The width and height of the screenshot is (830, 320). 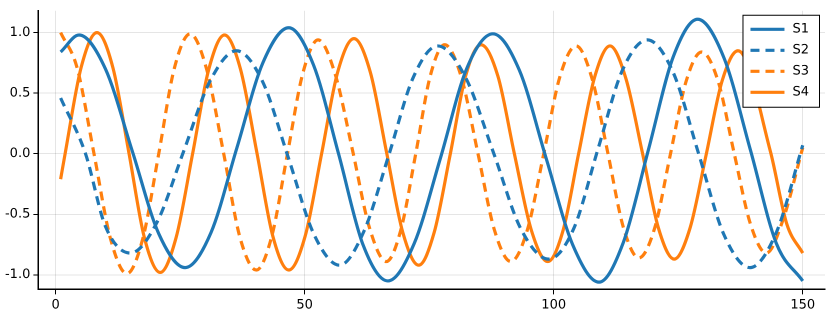 What do you see at coordinates (553, 305) in the screenshot?
I see `x-tick-label: 100` at bounding box center [553, 305].